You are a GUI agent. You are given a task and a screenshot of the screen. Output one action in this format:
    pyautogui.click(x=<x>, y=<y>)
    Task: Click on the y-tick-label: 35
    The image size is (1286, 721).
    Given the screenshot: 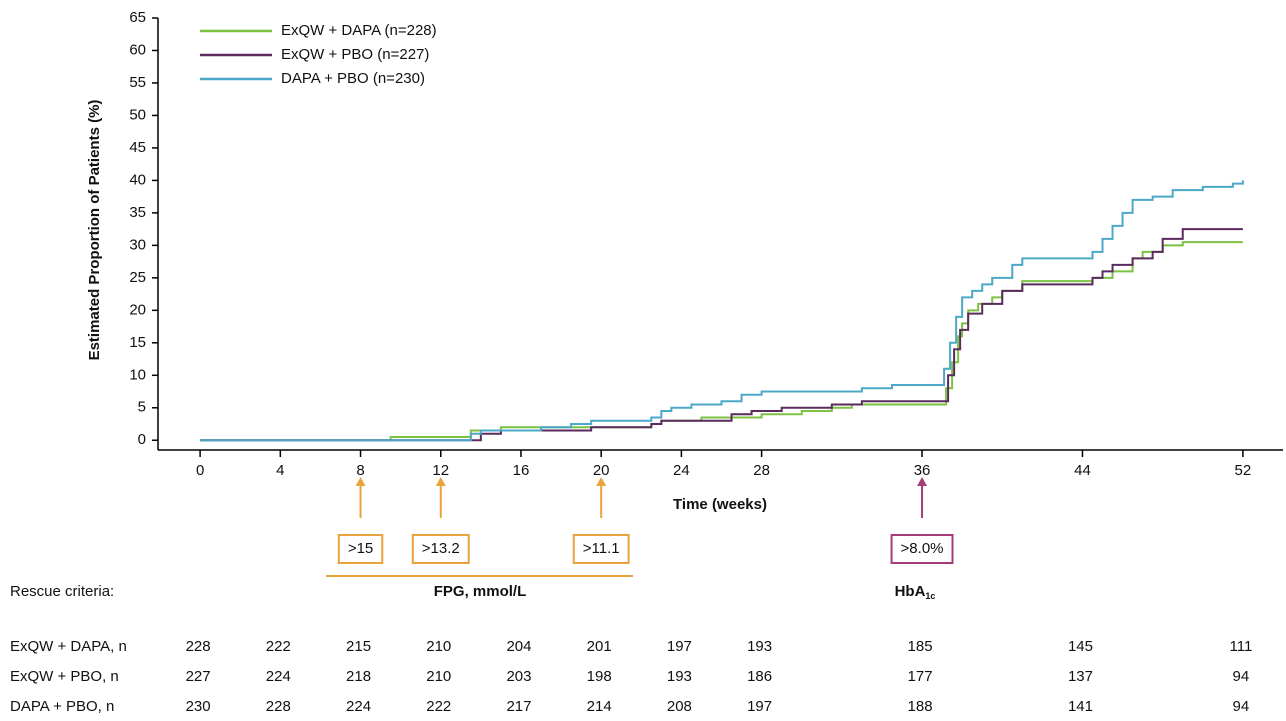 What is the action you would take?
    pyautogui.click(x=137, y=212)
    